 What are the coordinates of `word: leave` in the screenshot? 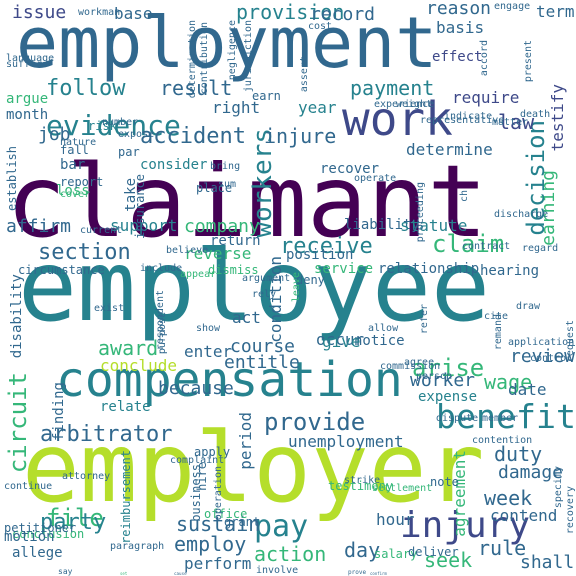 It's located at (296, 287).